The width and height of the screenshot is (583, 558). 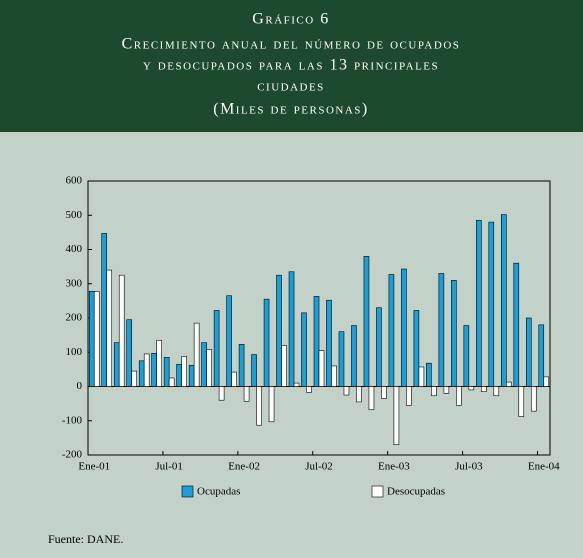 I want to click on source: Fuente: DANE., so click(x=85, y=539).